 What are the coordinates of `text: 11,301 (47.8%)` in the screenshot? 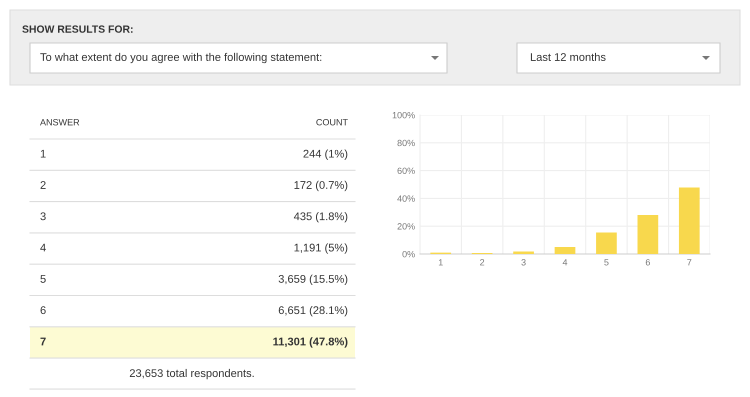 It's located at (310, 342).